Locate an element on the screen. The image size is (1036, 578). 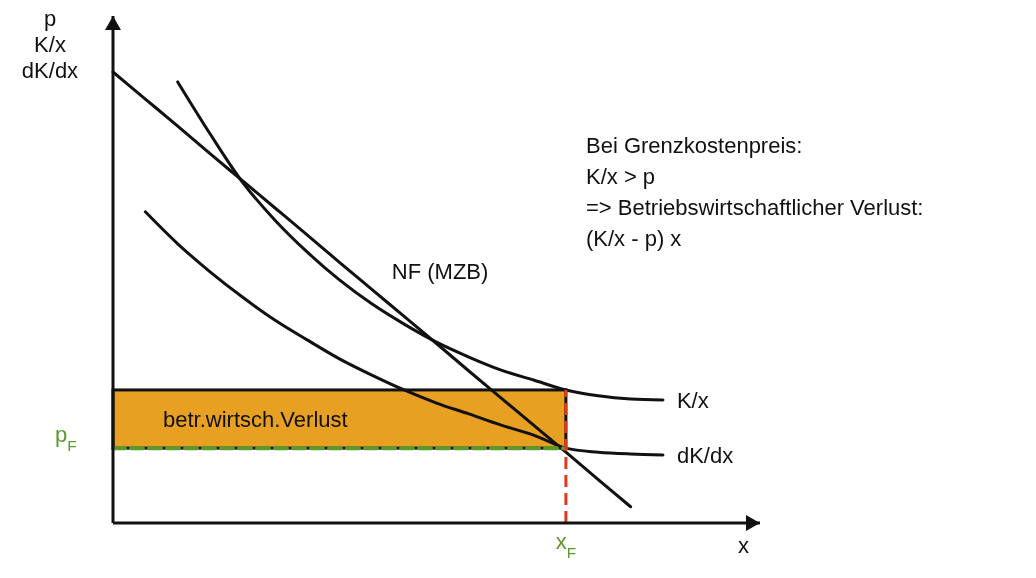
annotation: Bei Grenzkostenpreis: is located at coordinates (694, 145).